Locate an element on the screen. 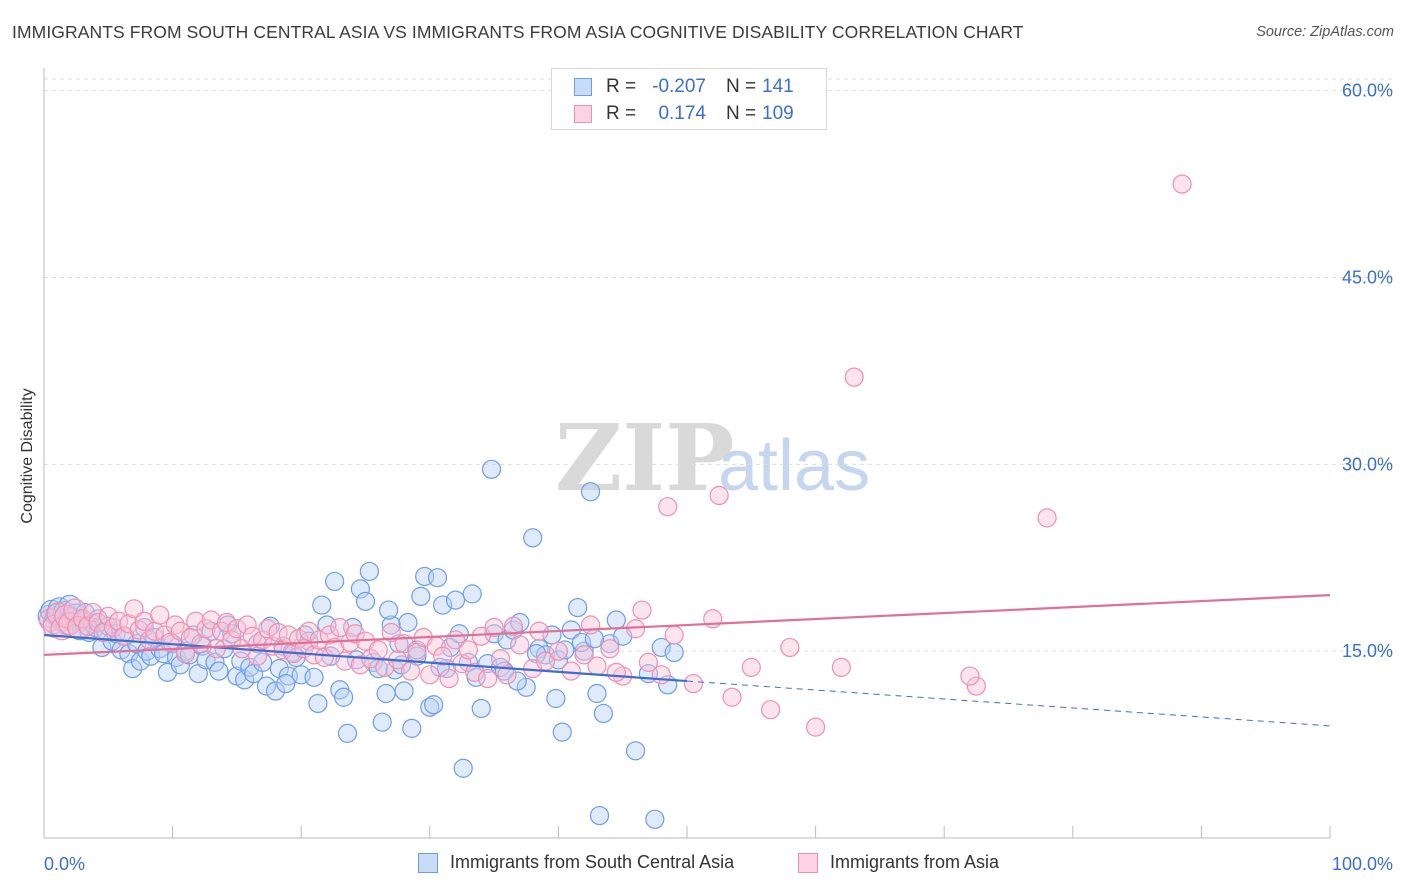 This screenshot has height=892, width=1406. y-tick-label: 60.0% is located at coordinates (1367, 91).